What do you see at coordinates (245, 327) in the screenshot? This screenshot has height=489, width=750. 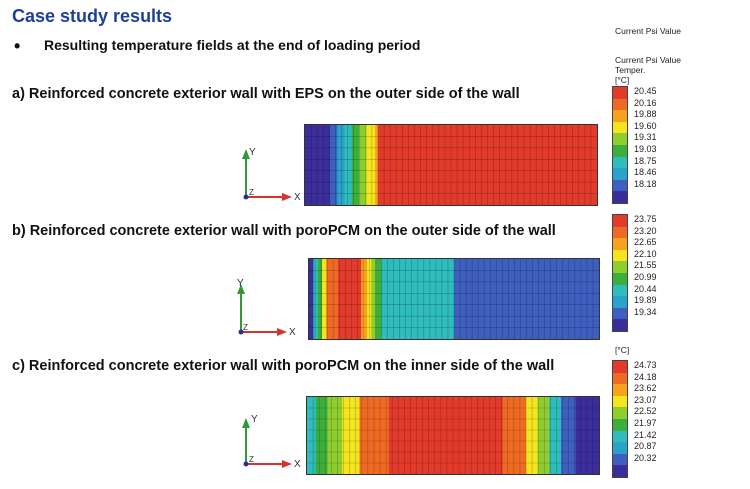 I see `axis-z-label-b: Z` at bounding box center [245, 327].